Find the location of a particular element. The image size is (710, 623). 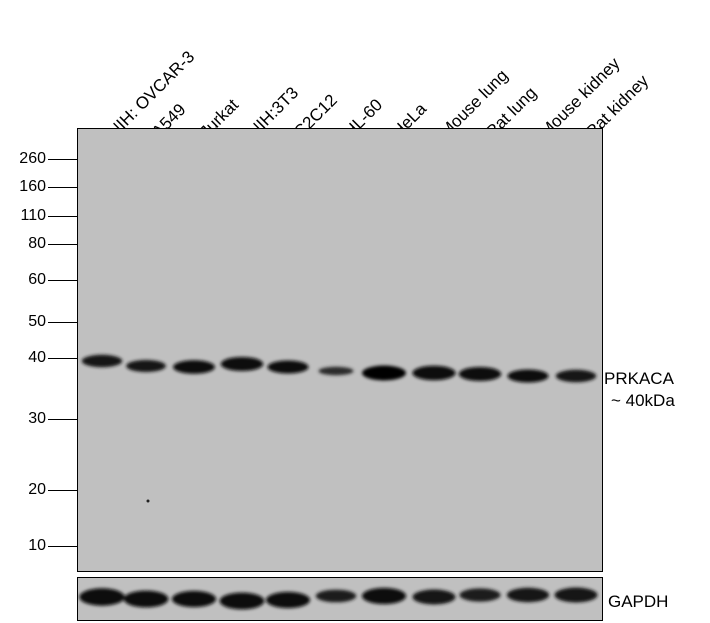

marker-label: 80 is located at coordinates (37, 243).